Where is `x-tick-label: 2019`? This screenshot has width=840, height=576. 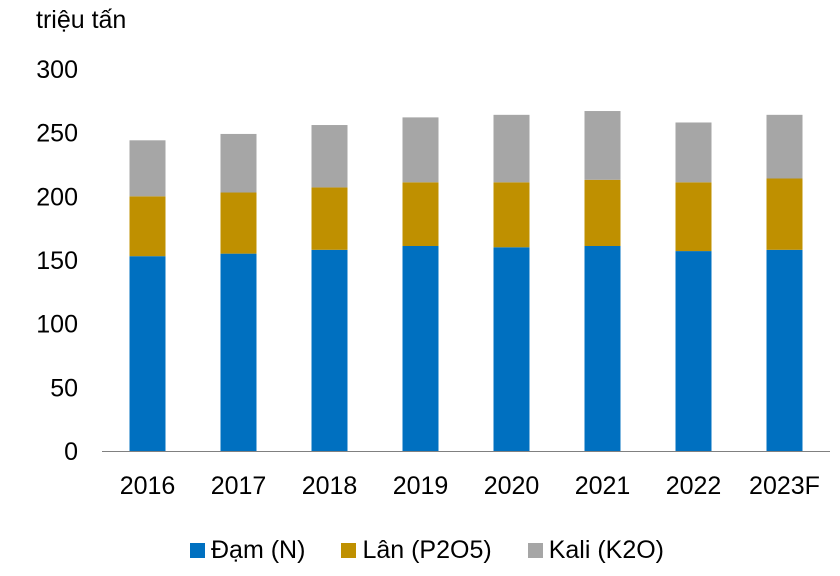 x-tick-label: 2019 is located at coordinates (421, 486).